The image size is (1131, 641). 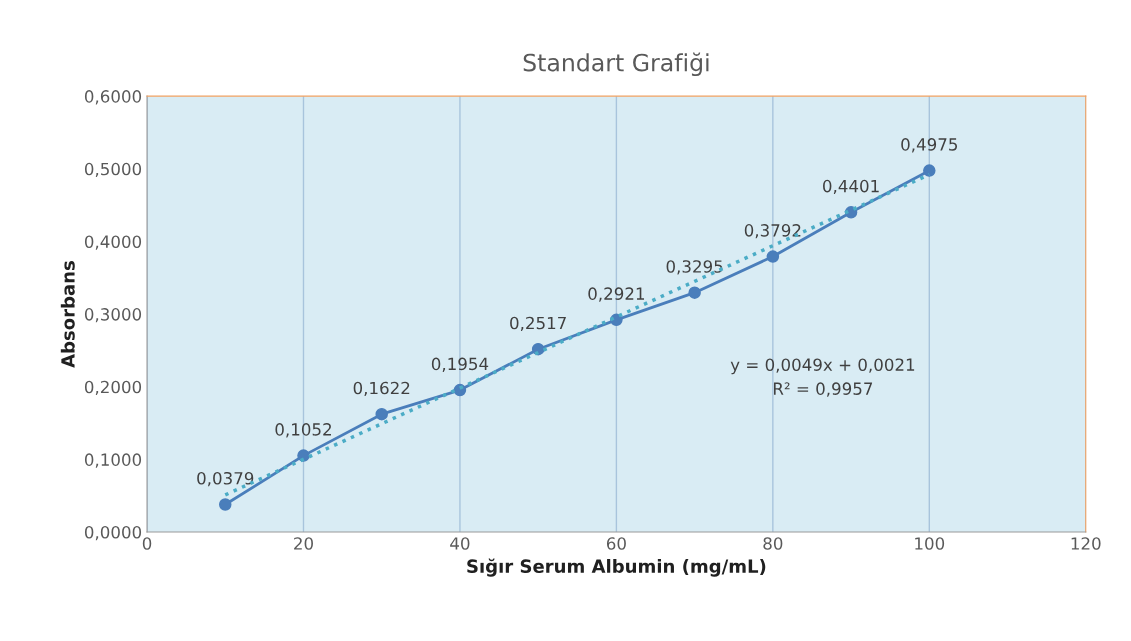 I want to click on y-tick-label: 0,2000, so click(x=113, y=388).